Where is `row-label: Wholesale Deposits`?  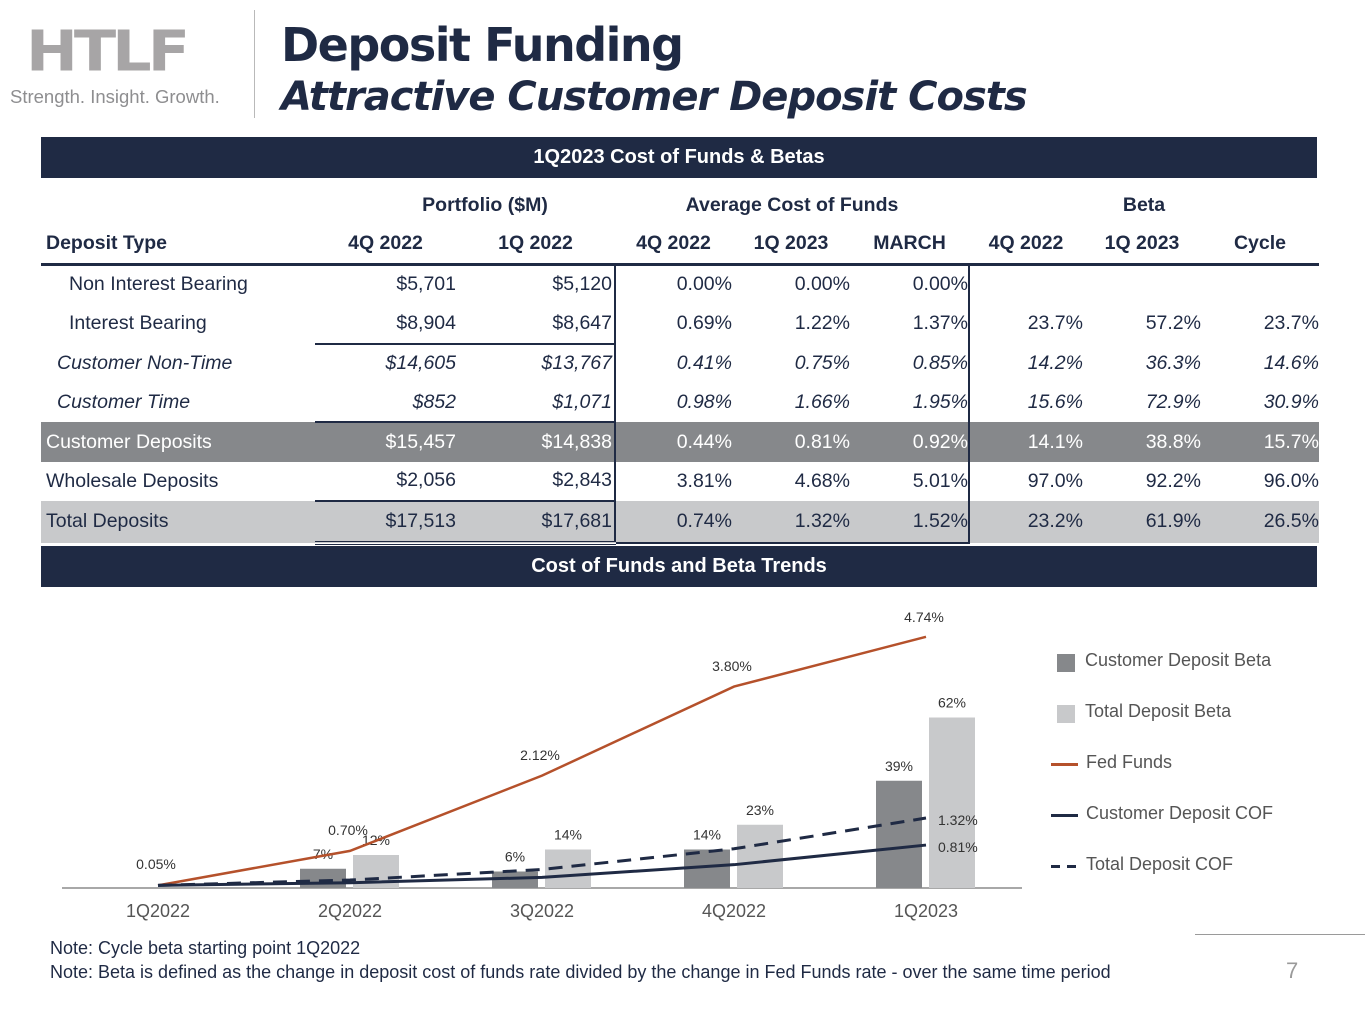
row-label: Wholesale Deposits is located at coordinates (132, 480).